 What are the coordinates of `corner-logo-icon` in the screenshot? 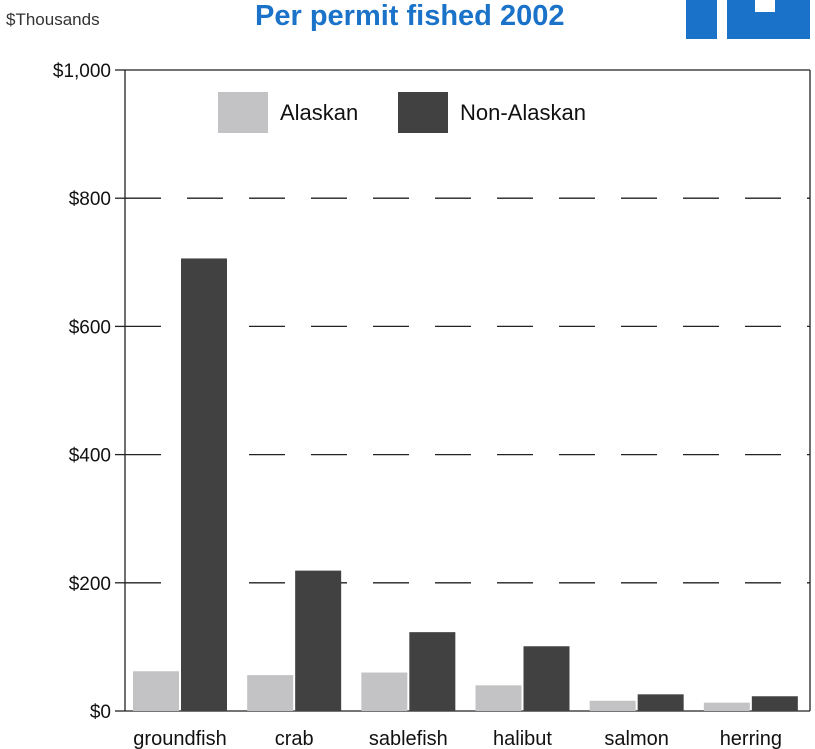 It's located at (748, 19).